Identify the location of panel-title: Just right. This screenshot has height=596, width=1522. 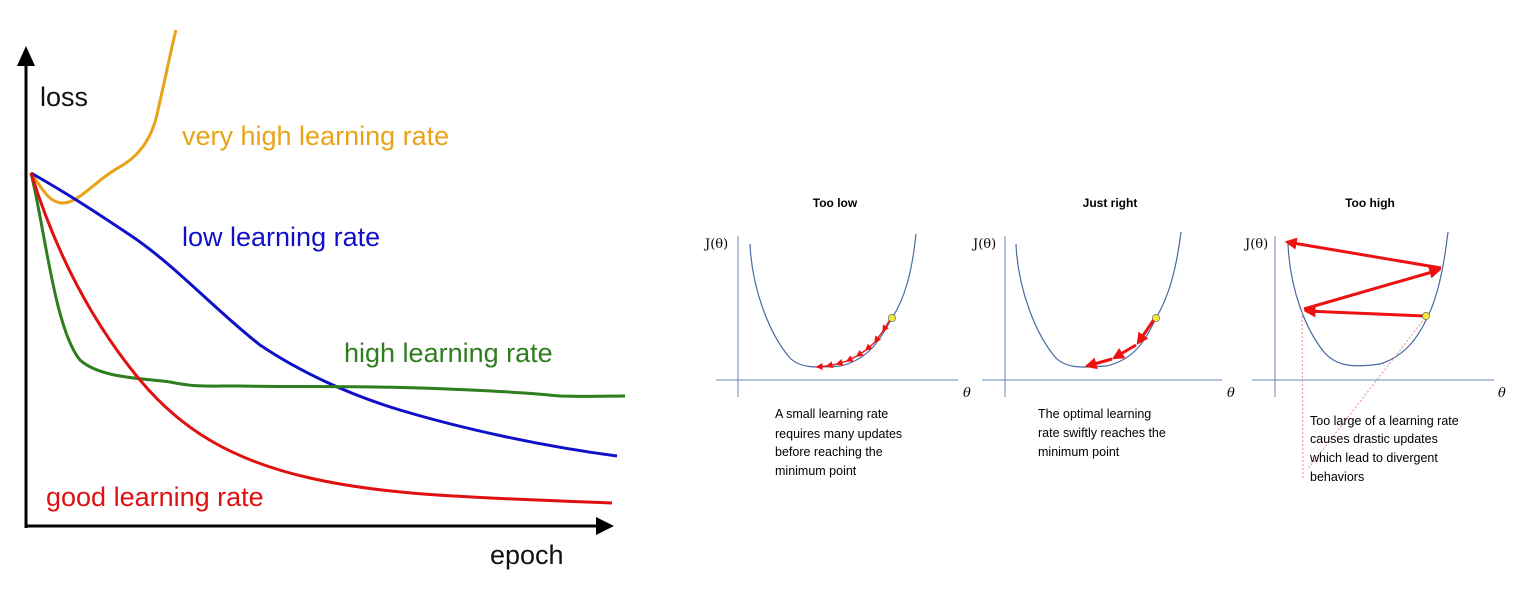
(1110, 203).